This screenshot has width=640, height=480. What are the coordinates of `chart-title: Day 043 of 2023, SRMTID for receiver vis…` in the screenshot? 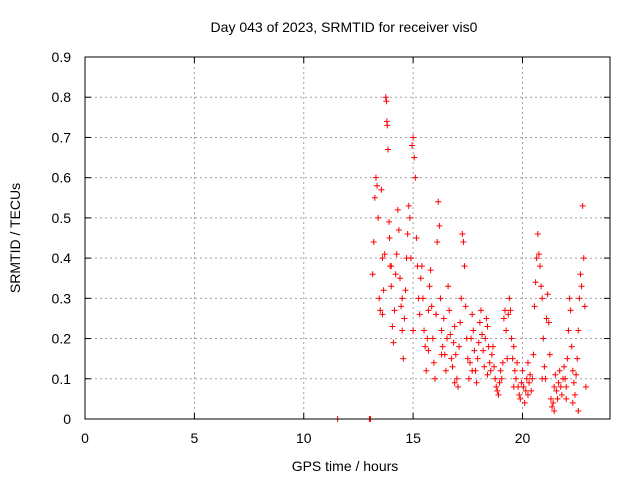 It's located at (344, 27).